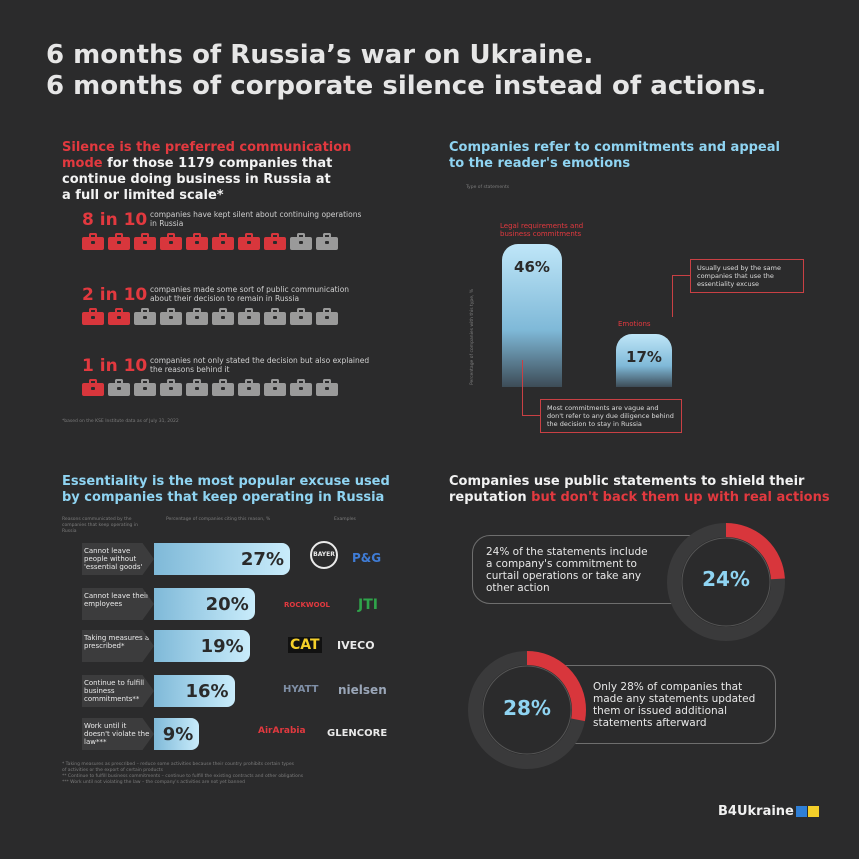 The height and width of the screenshot is (859, 859). Describe the element at coordinates (196, 179) in the screenshot. I see `silence-title-white-2: continue doing business in Russia at` at that location.